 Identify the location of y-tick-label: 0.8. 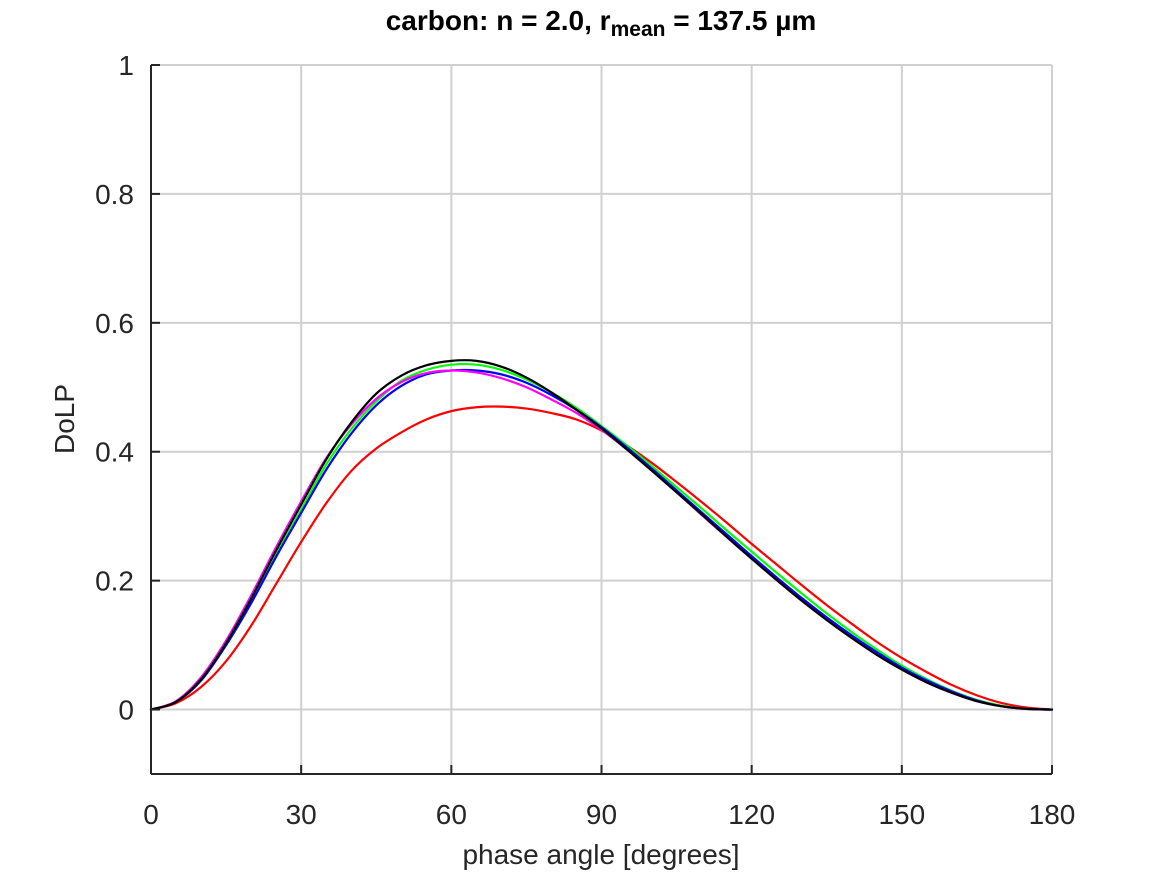
(114, 194).